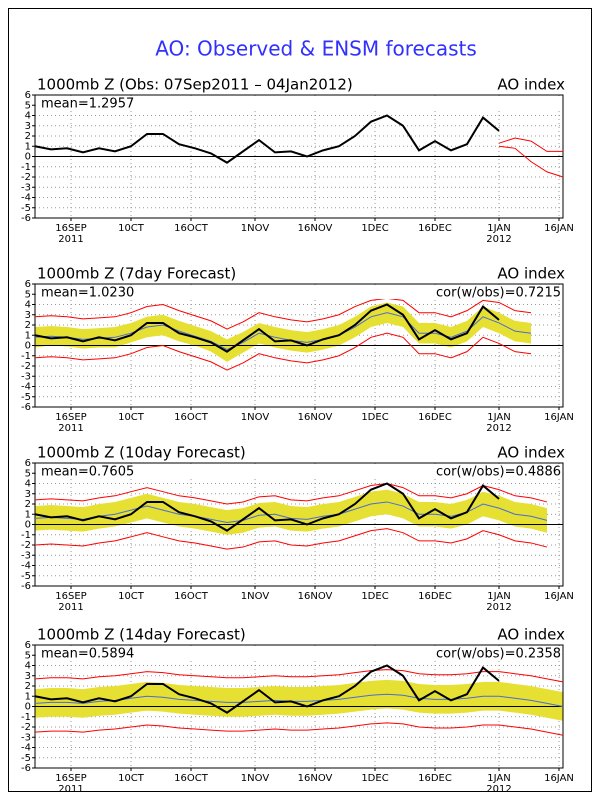  What do you see at coordinates (87, 104) in the screenshot?
I see `mean-label: mean=1.2957` at bounding box center [87, 104].